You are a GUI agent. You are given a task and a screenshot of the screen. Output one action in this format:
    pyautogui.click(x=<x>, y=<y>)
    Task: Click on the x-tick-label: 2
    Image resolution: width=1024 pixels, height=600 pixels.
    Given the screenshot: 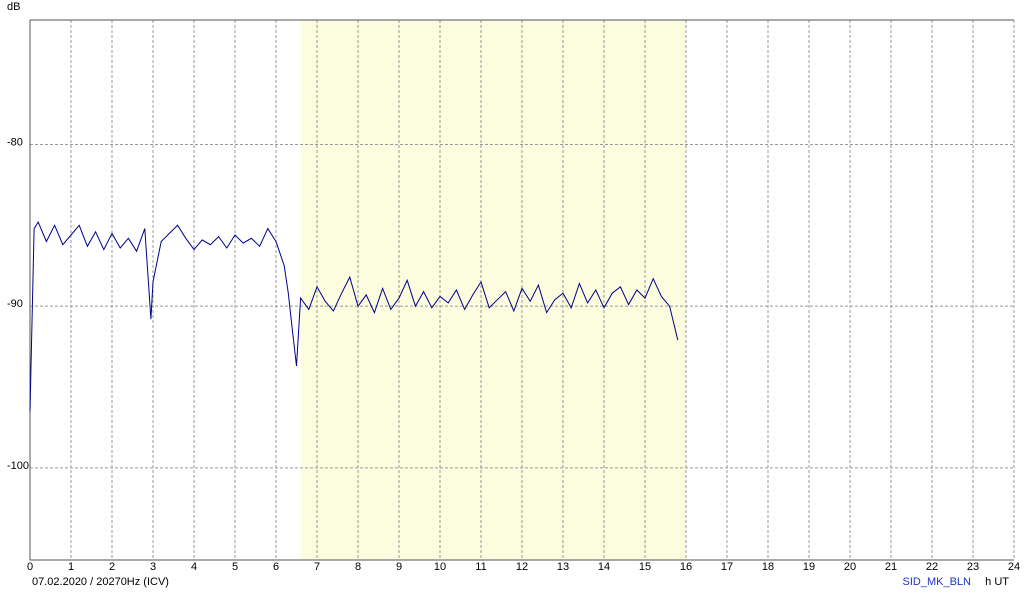 What is the action you would take?
    pyautogui.click(x=112, y=567)
    